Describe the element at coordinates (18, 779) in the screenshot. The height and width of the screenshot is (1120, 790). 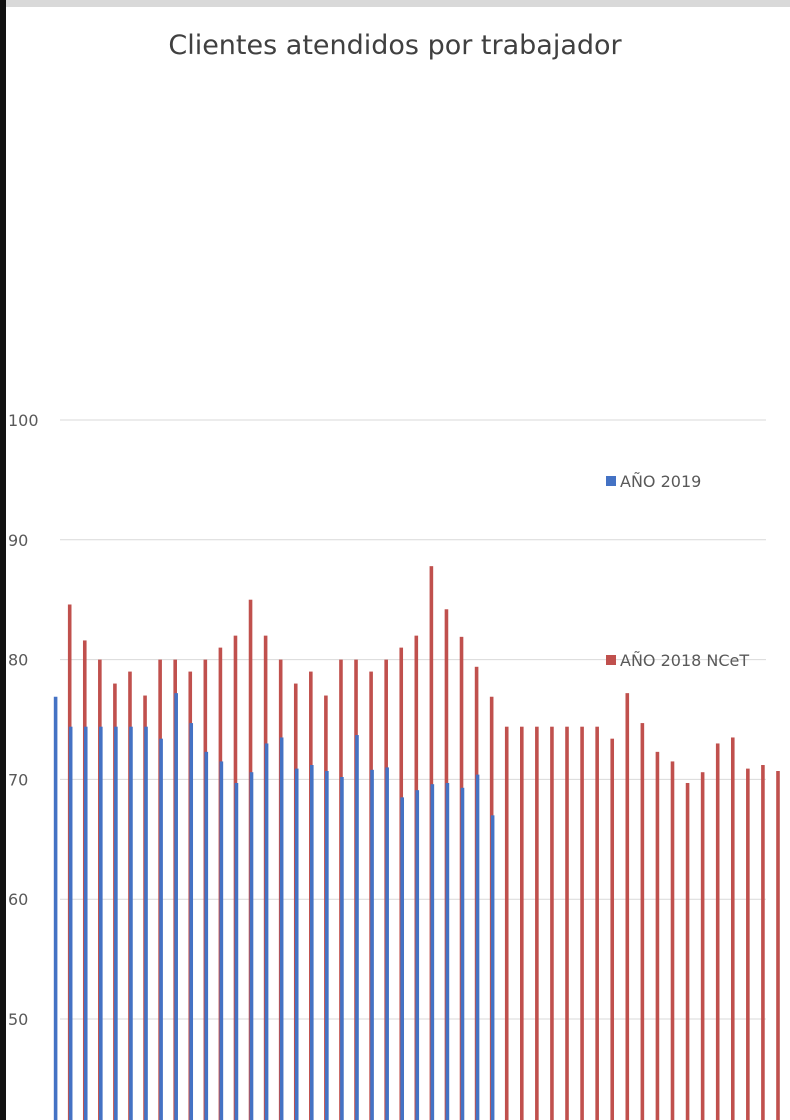
I see `y-tick-label: 70` at that location.